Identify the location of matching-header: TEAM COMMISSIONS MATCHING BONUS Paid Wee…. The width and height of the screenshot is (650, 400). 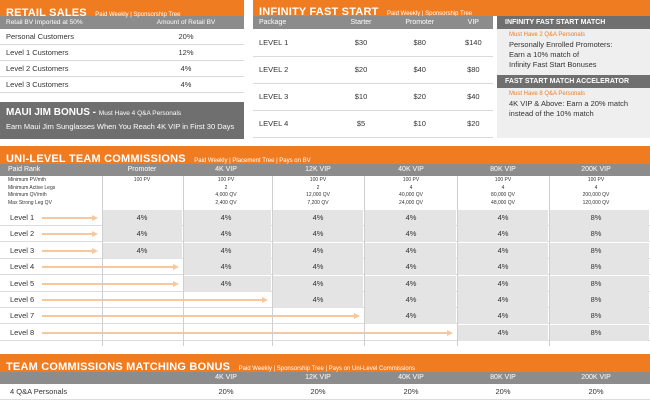
(325, 363).